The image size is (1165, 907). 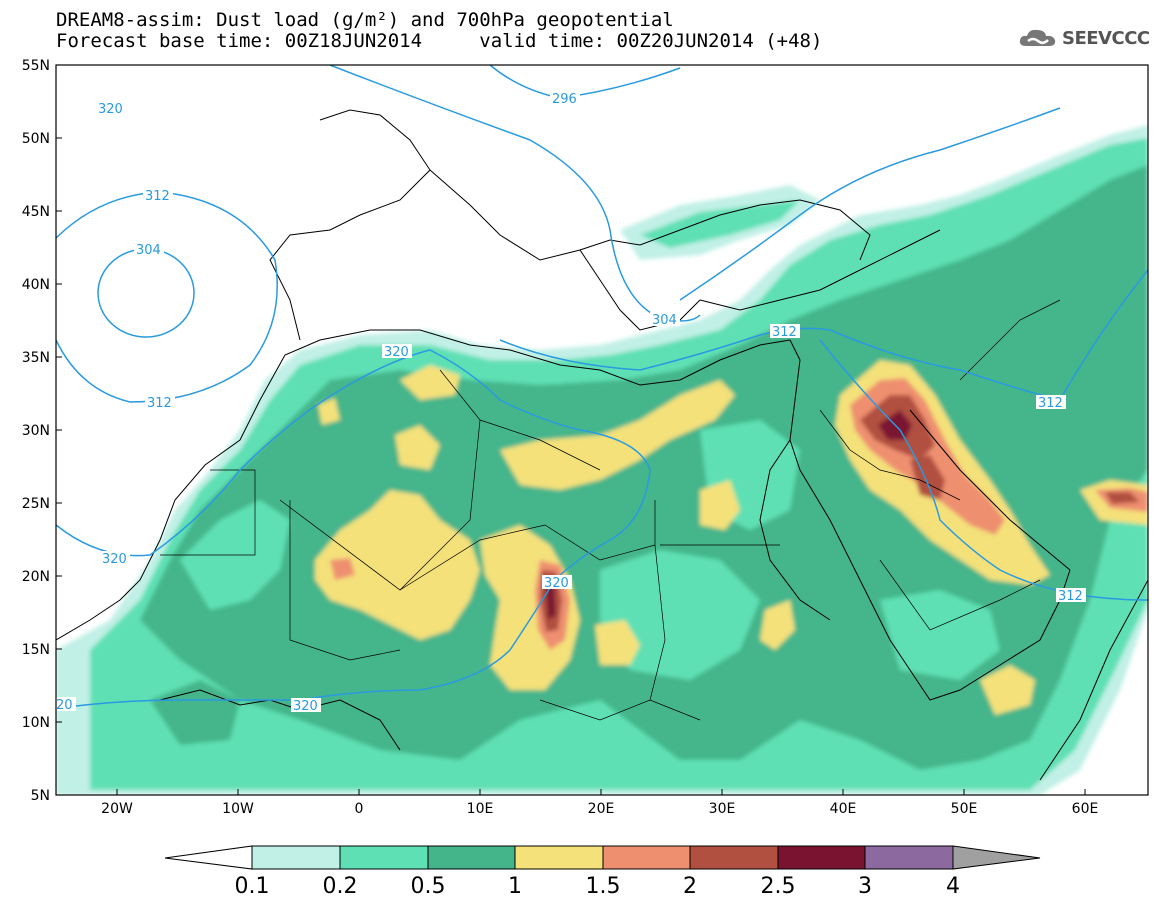 What do you see at coordinates (36, 723) in the screenshot?
I see `lat-label: 10N` at bounding box center [36, 723].